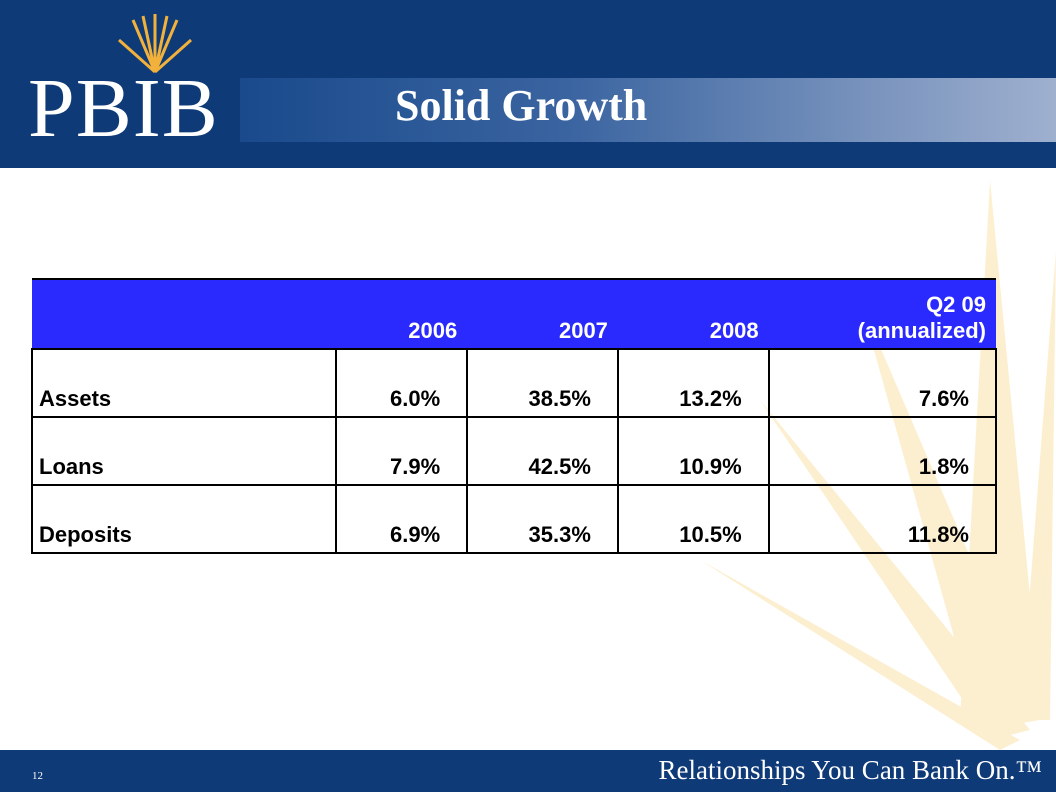 Image resolution: width=1056 pixels, height=792 pixels. Describe the element at coordinates (882, 314) in the screenshot. I see `column-header: Q2 09 (annualized)` at that location.